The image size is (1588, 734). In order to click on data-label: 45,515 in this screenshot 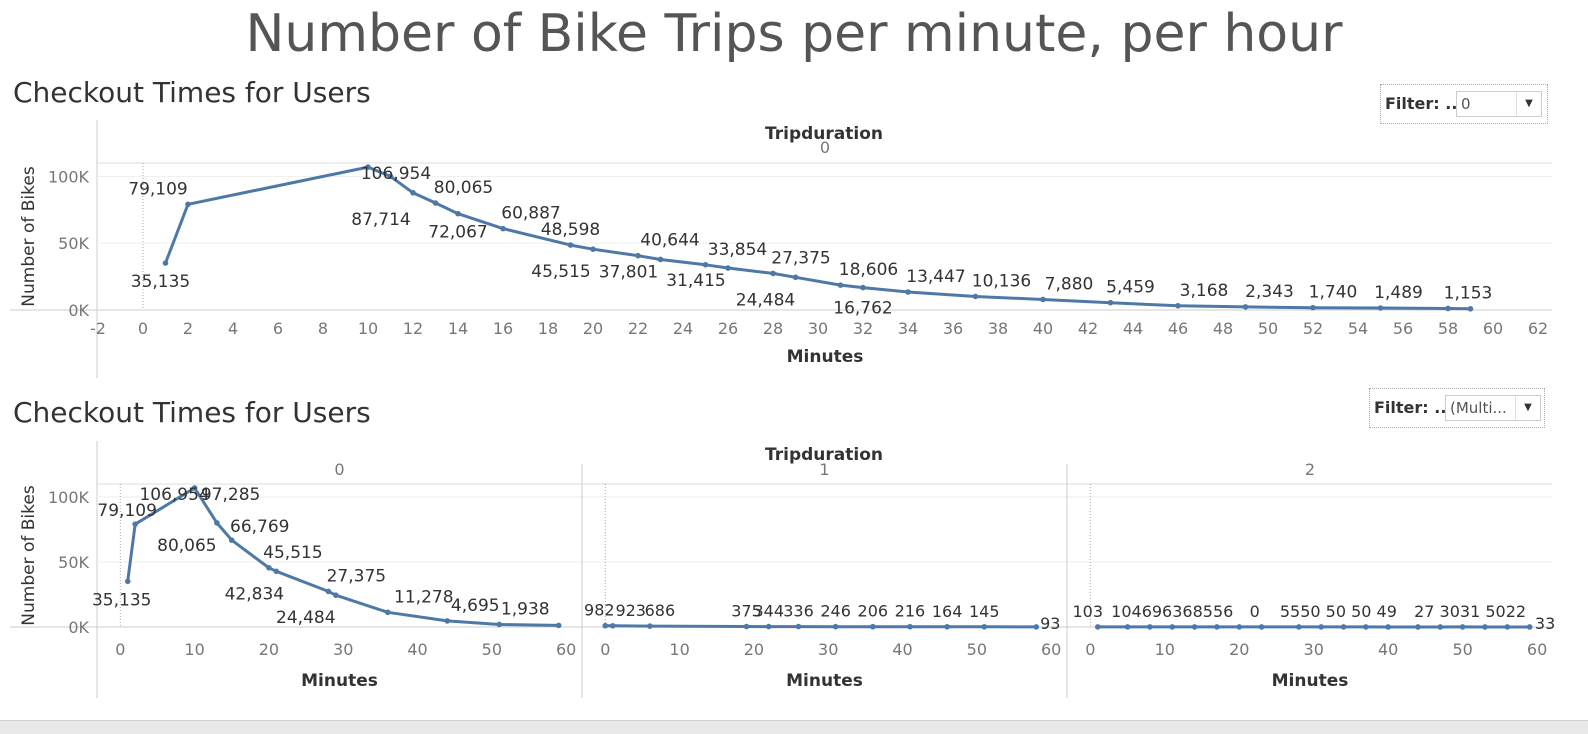, I will do `click(560, 272)`.